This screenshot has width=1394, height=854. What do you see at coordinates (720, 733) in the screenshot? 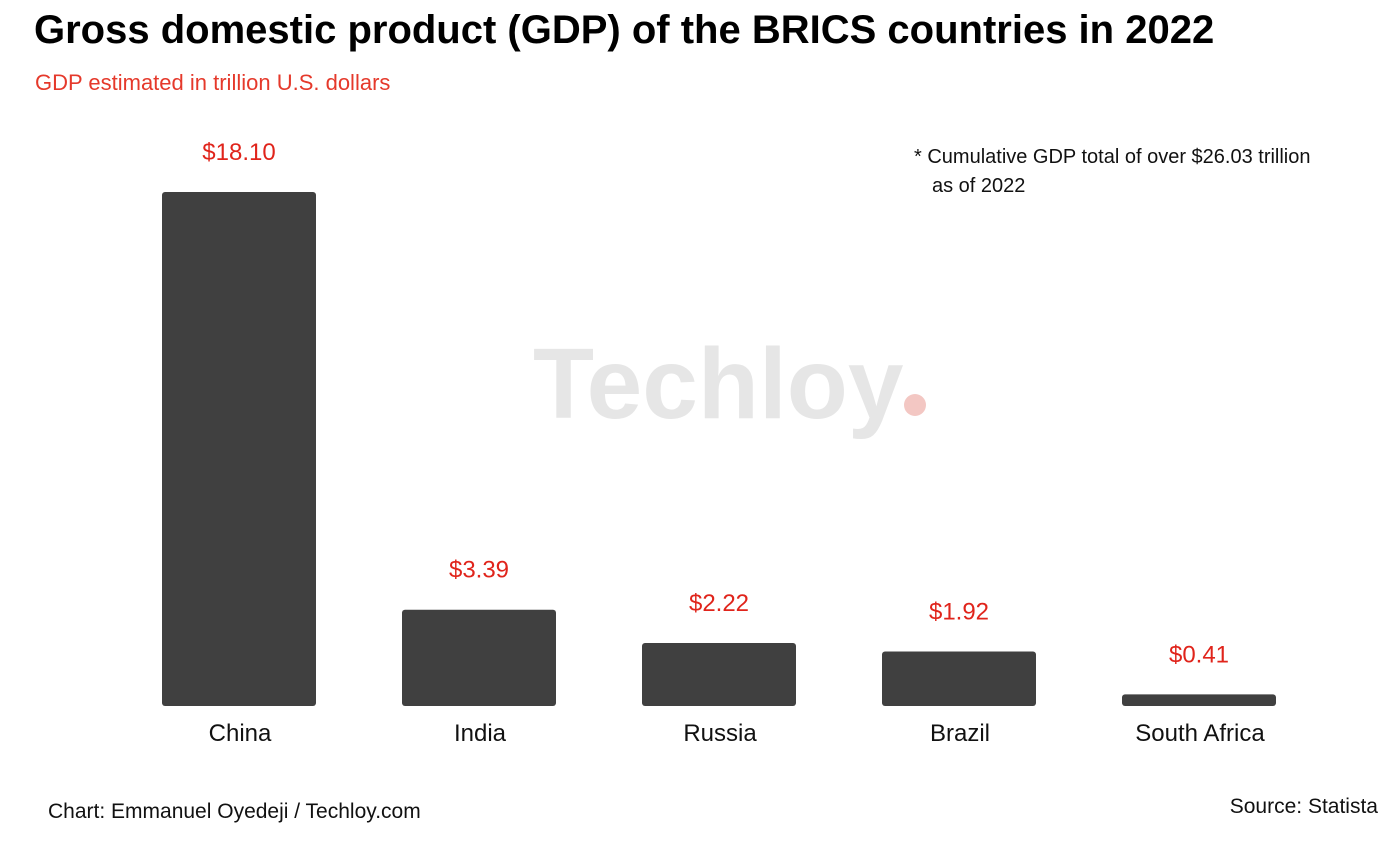
I see `category-label: Russia` at bounding box center [720, 733].